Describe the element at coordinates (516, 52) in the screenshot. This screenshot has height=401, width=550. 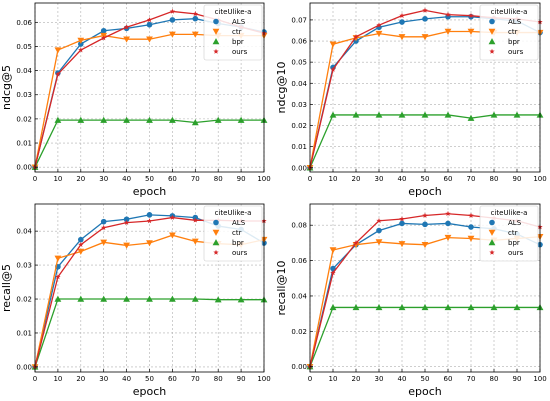
I see `legend-label: ours` at that location.